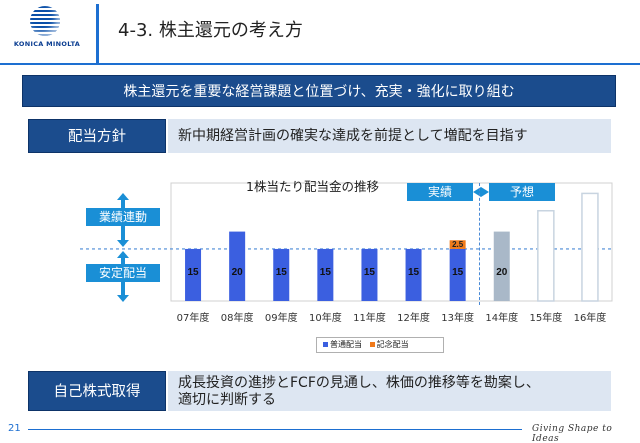 This screenshot has height=443, width=640. I want to click on x-tick-label: 15年度, so click(545, 317).